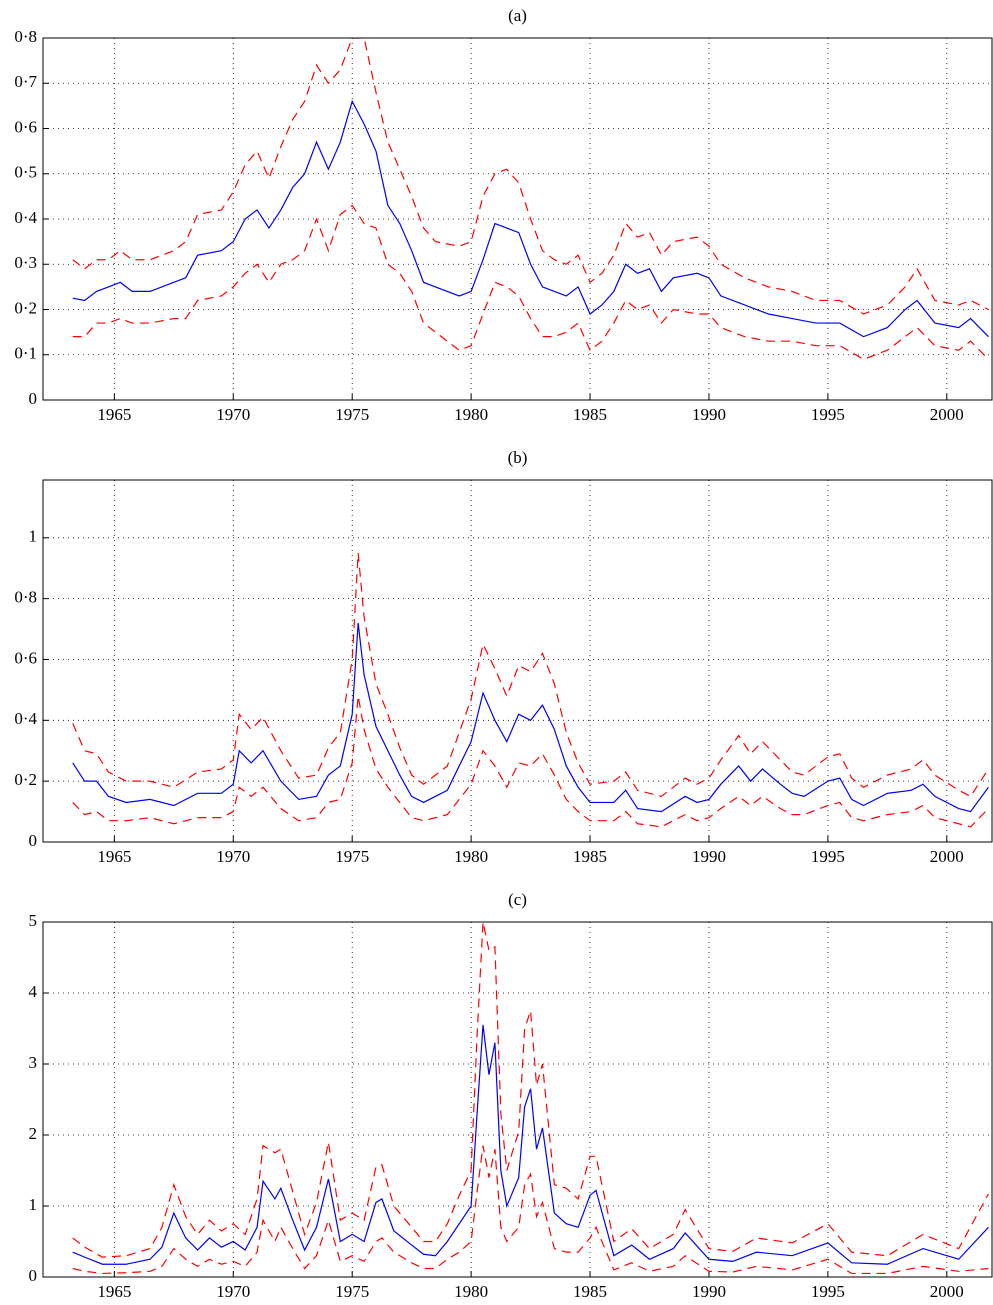 The image size is (993, 1305). What do you see at coordinates (33, 1062) in the screenshot?
I see `y-tick-label: 3` at bounding box center [33, 1062].